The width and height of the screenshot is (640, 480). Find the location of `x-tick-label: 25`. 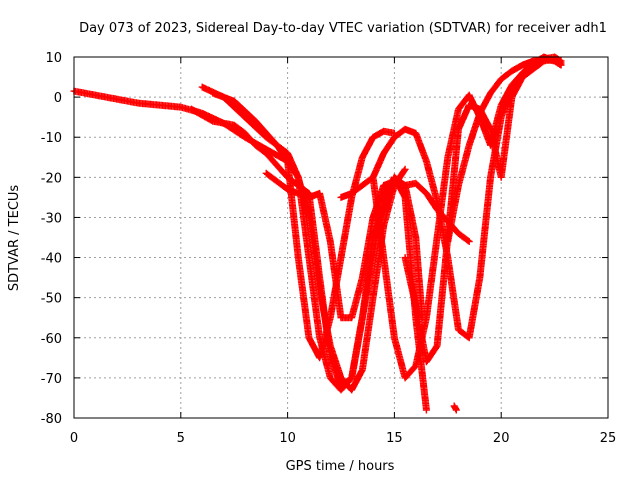

x-tick-label: 25 is located at coordinates (608, 438).